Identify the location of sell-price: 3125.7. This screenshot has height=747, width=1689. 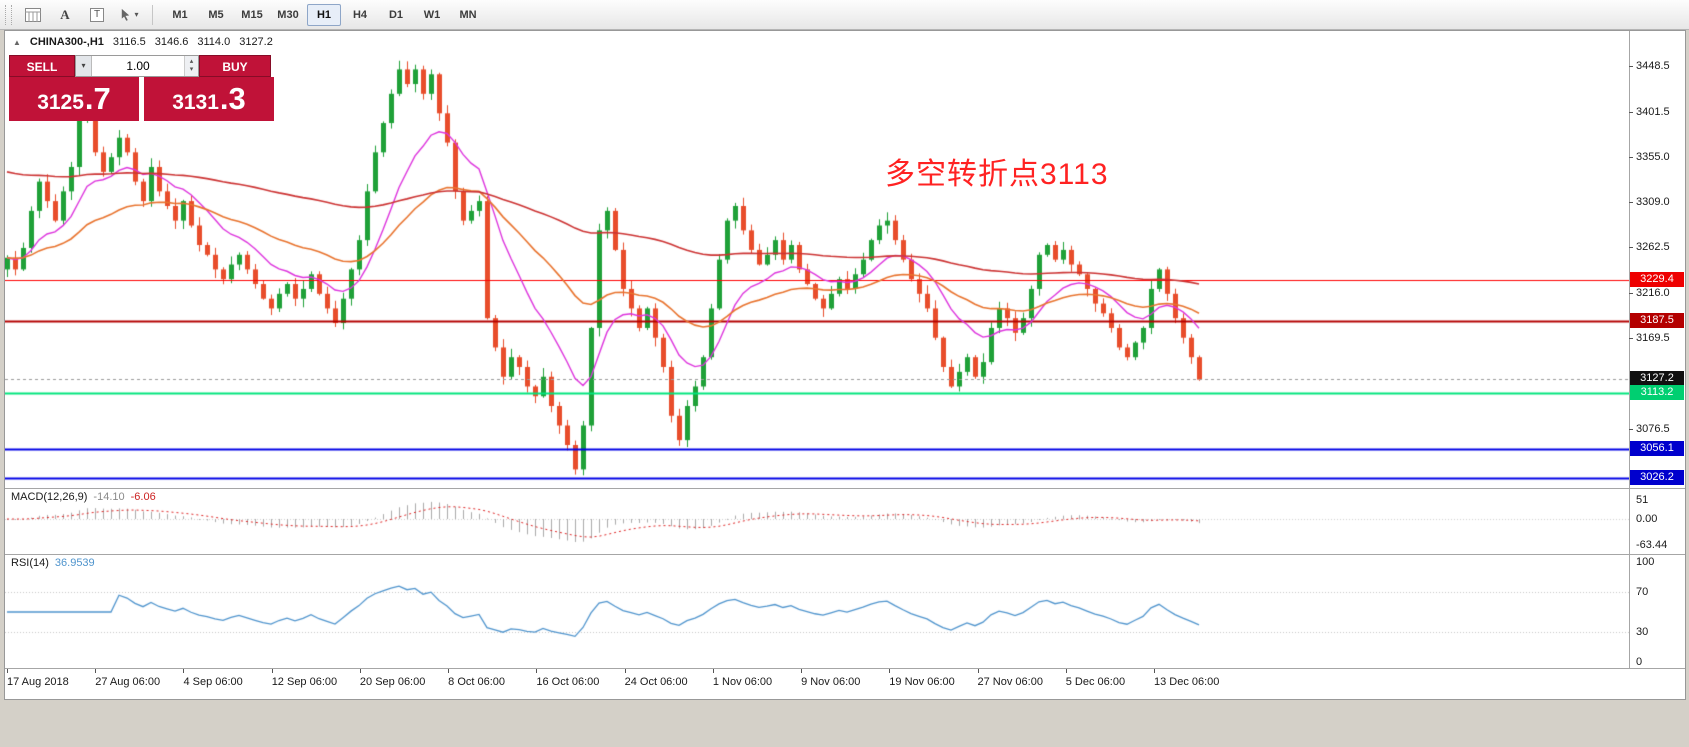
(74, 99).